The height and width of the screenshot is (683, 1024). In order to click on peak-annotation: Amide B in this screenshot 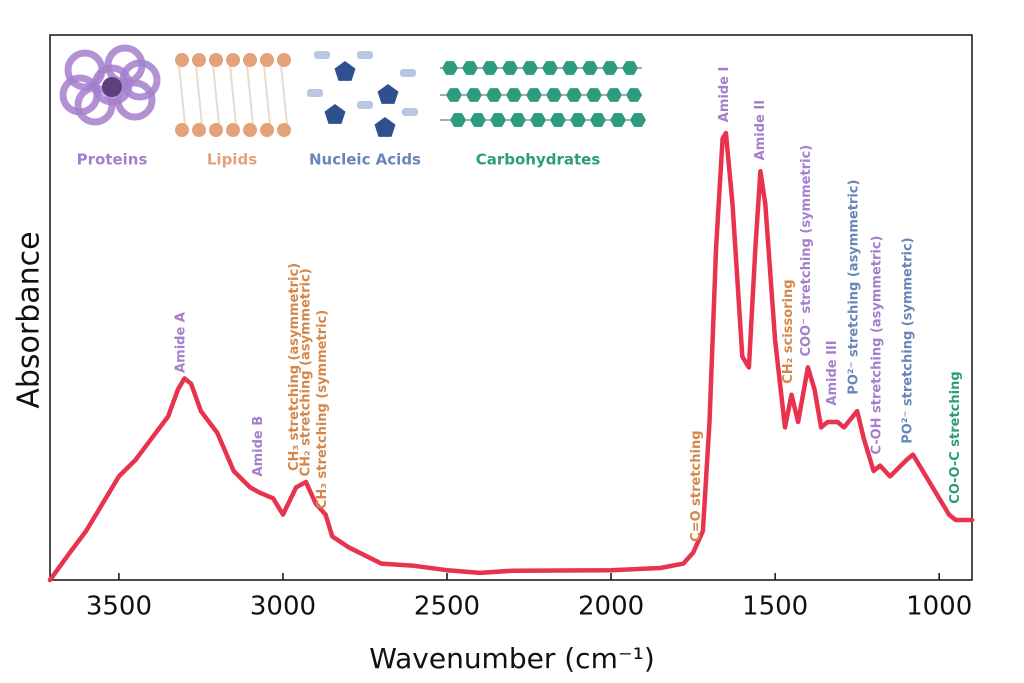, I will do `click(258, 446)`.